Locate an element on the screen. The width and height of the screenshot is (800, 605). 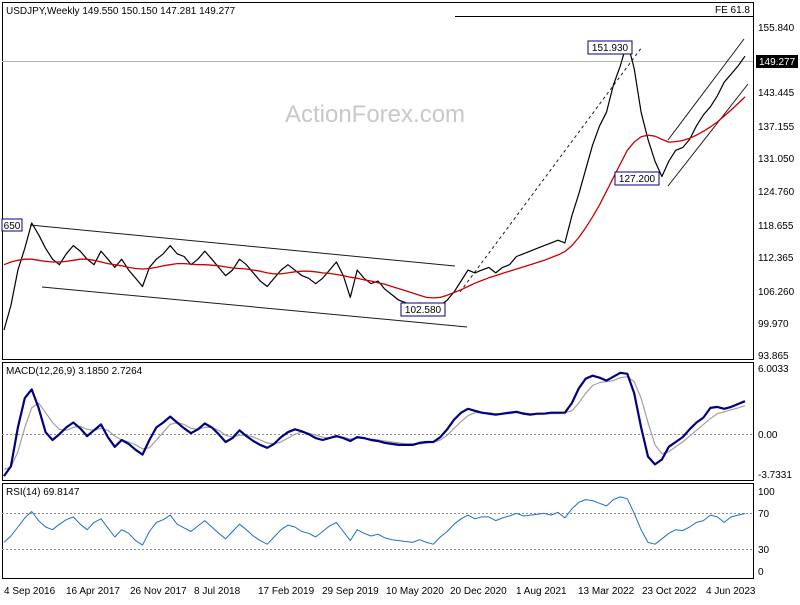
watermark-text: ActionForex.com is located at coordinates (375, 114).